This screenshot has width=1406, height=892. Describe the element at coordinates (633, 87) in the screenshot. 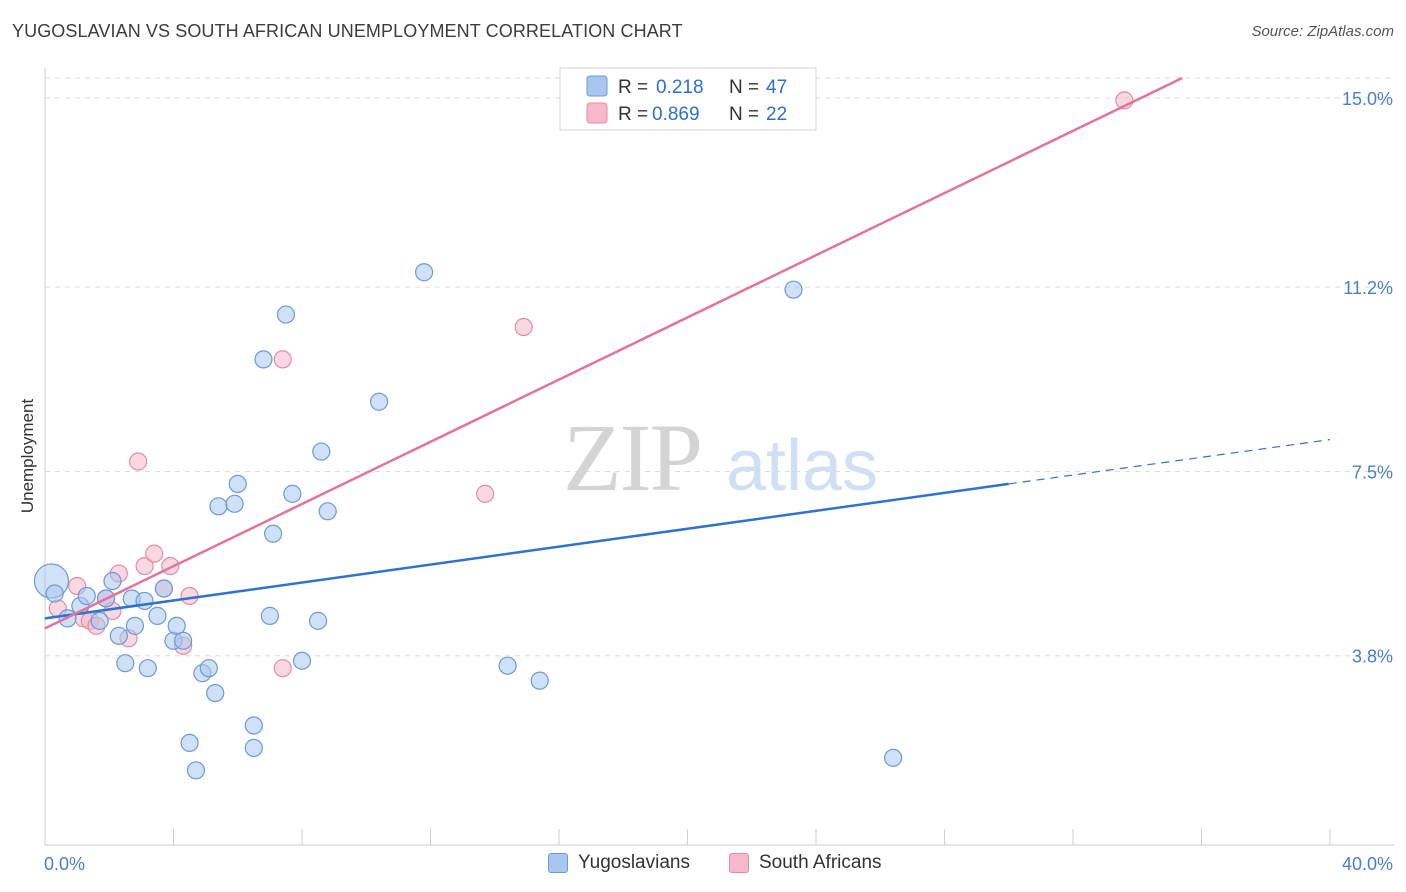

I see `legend-r-label-1: R =` at that location.